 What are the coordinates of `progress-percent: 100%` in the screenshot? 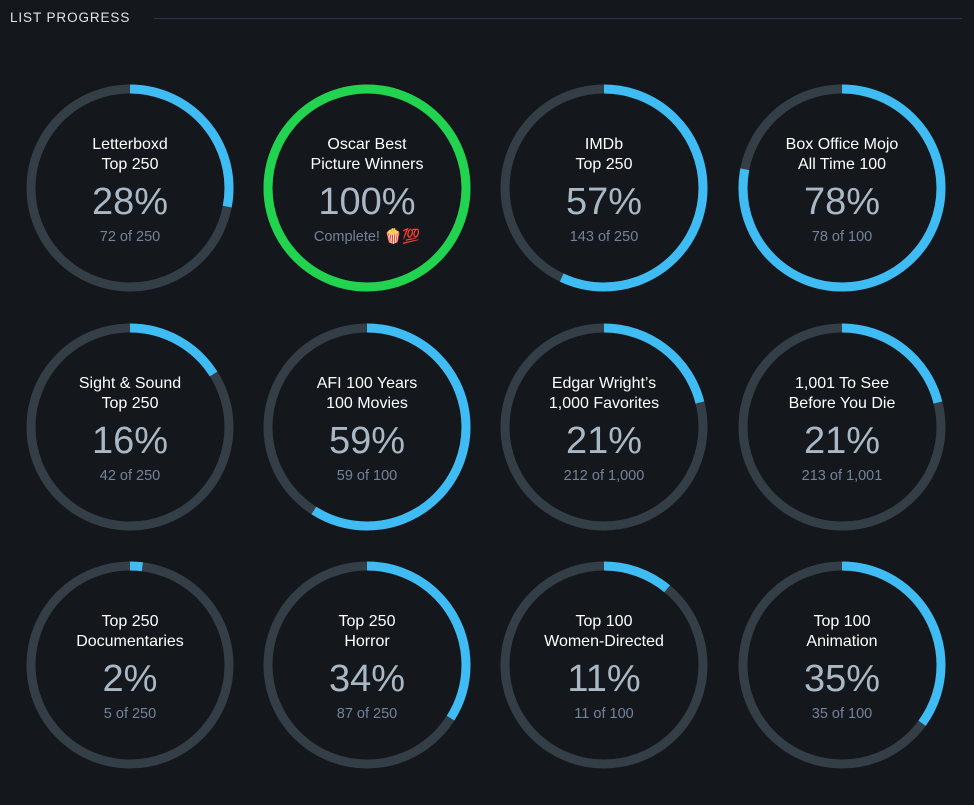 It's located at (367, 202).